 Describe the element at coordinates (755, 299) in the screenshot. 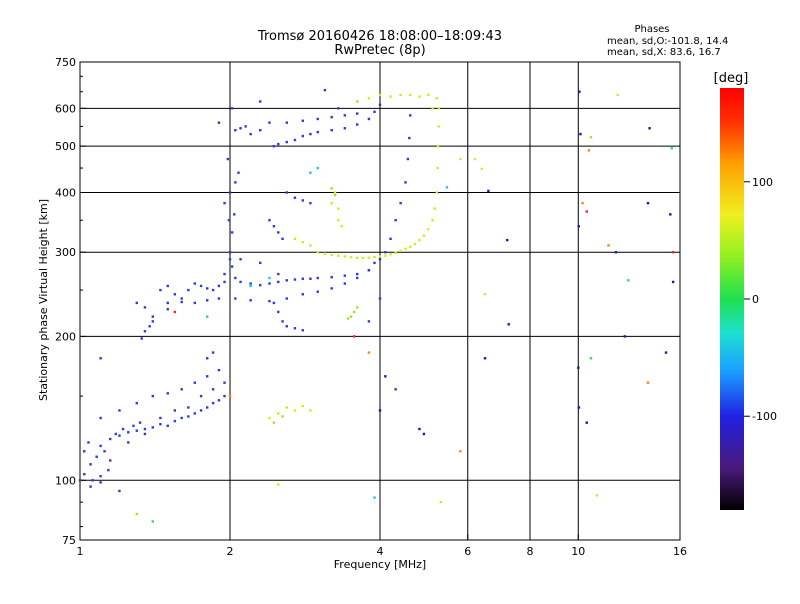

I see `colorbar-tick-label: 0` at that location.